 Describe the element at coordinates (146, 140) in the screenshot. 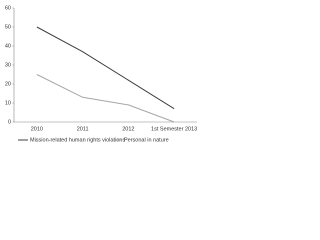

I see `legend-label: Personal in nature` at that location.